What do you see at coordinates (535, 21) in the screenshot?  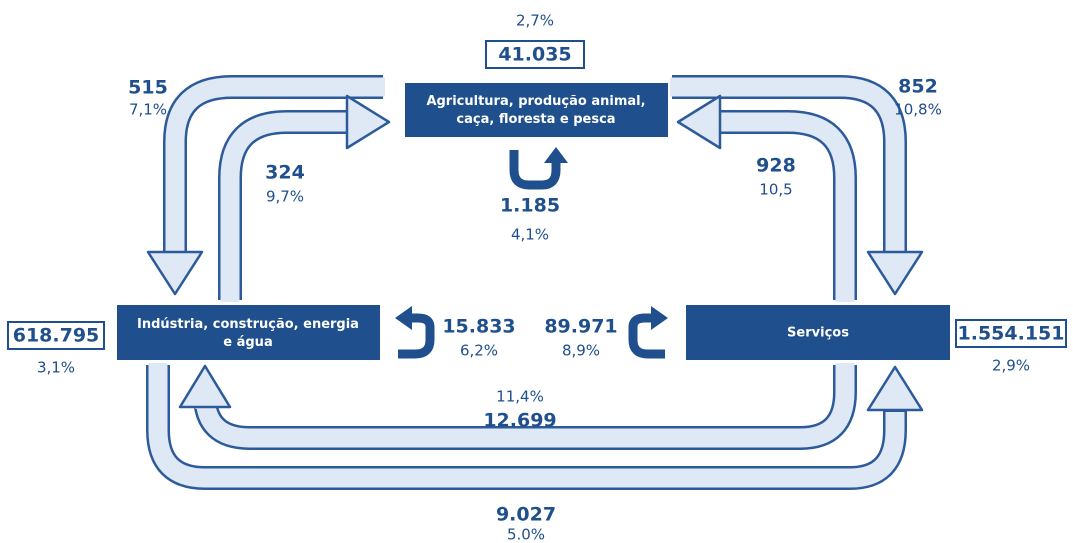 I see `node-share: 2,7%` at bounding box center [535, 21].